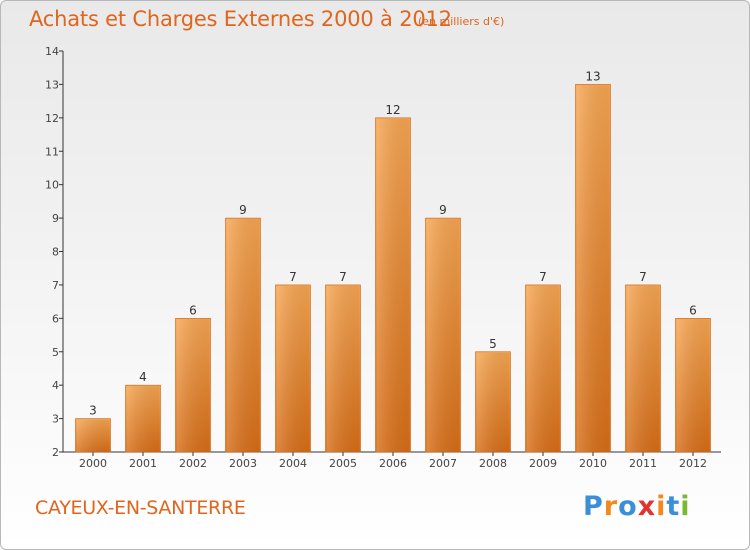 The width and height of the screenshot is (750, 550). What do you see at coordinates (55, 419) in the screenshot?
I see `y-tick-label: 3` at bounding box center [55, 419].